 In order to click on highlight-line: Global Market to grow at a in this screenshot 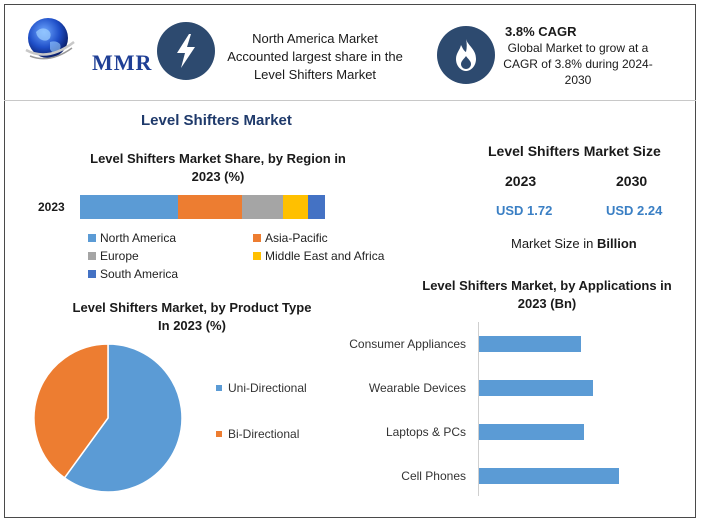, I will do `click(578, 48)`.